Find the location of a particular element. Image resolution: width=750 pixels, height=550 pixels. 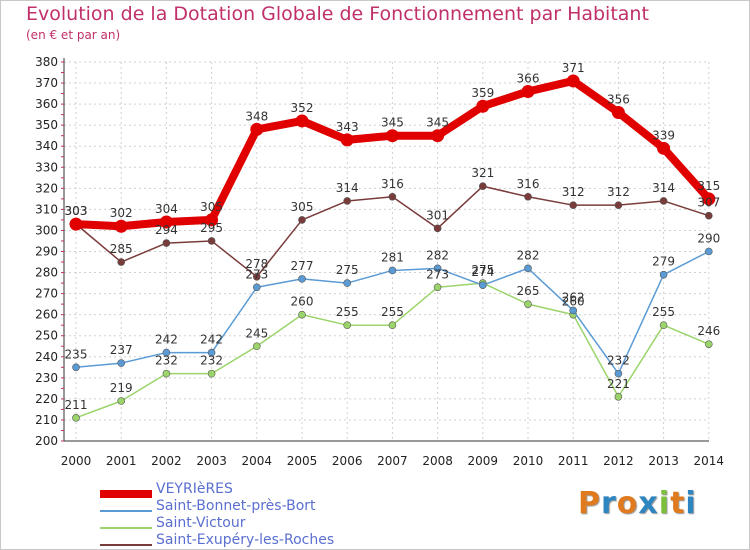

y-tick-label: 370 is located at coordinates (46, 83).